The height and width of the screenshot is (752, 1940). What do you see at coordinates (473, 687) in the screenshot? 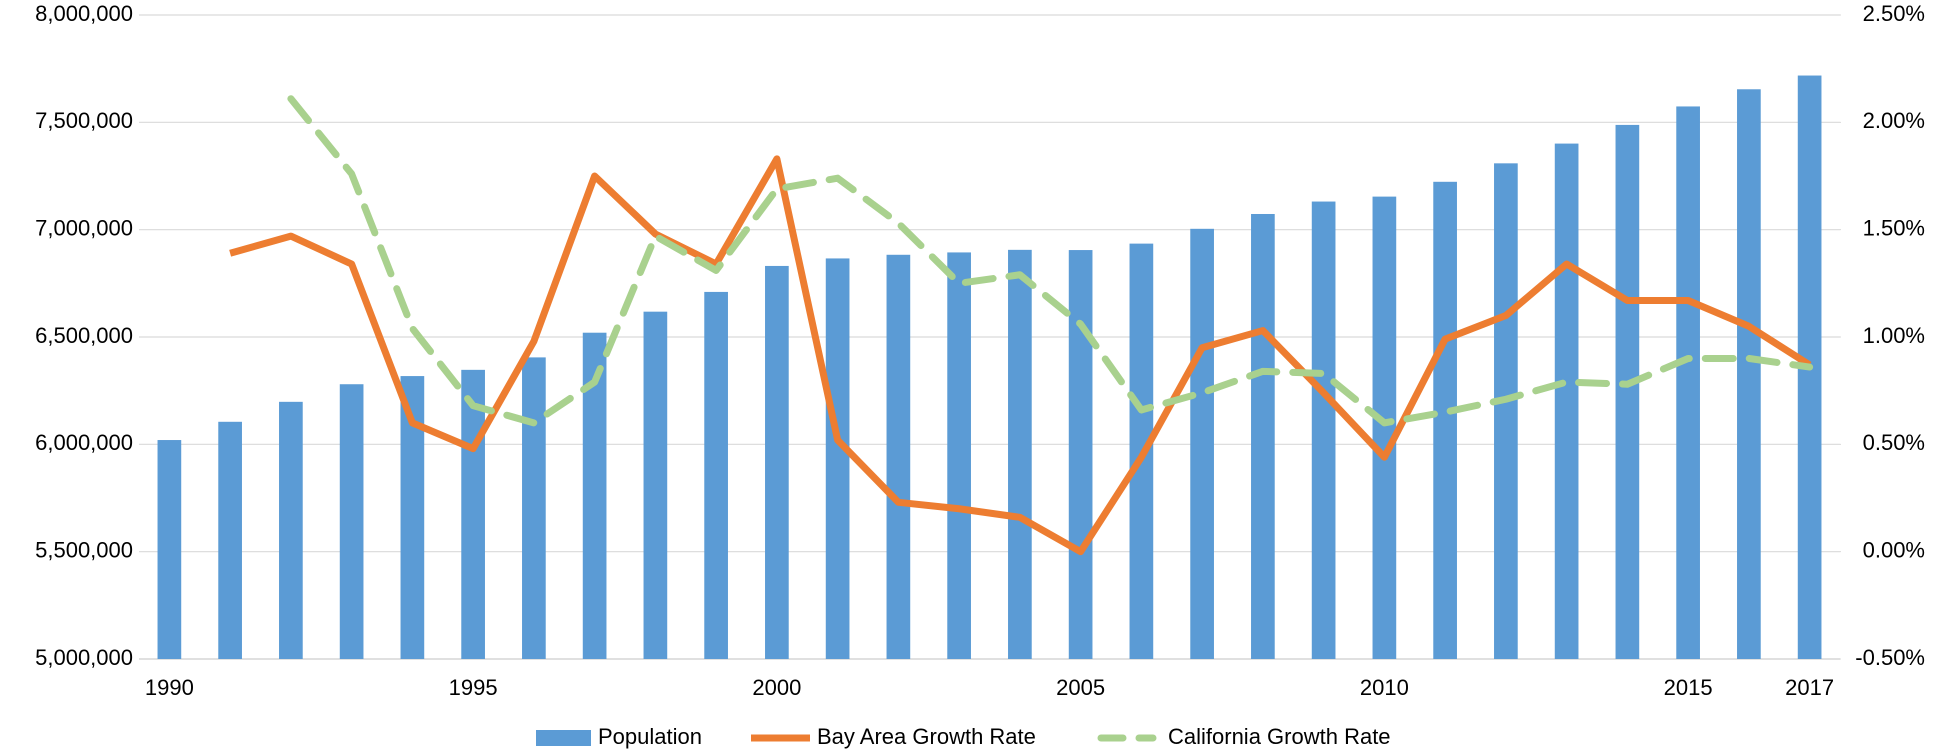
I see `x-tick-label: 1995` at bounding box center [473, 687].